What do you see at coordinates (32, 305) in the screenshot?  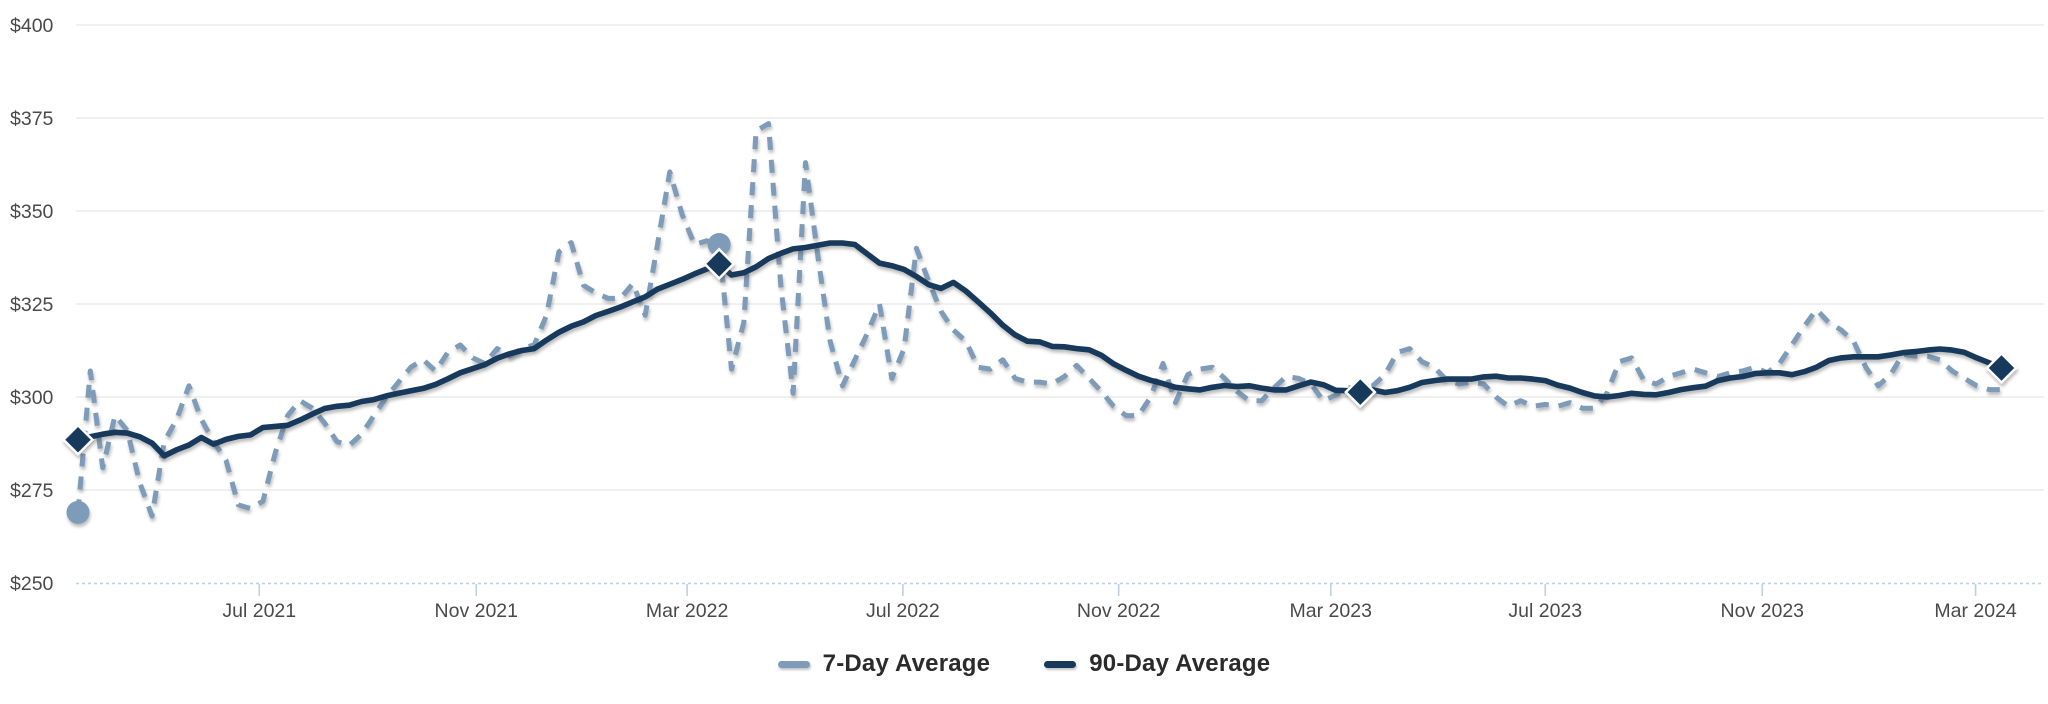 I see `y-tick-label-325: $325` at bounding box center [32, 305].